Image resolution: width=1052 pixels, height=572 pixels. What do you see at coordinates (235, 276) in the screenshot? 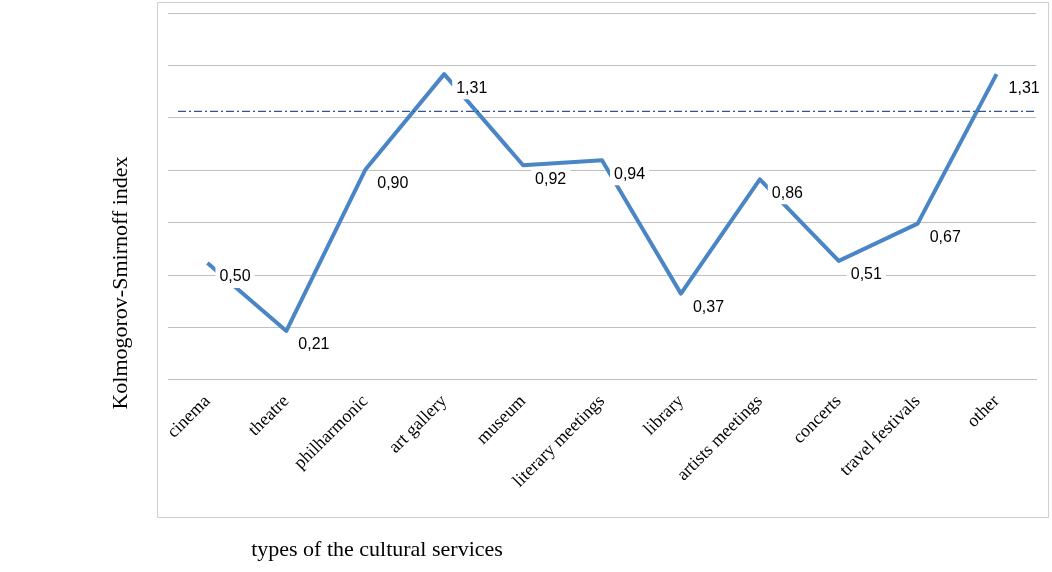
I see `text: 0,50` at bounding box center [235, 276].